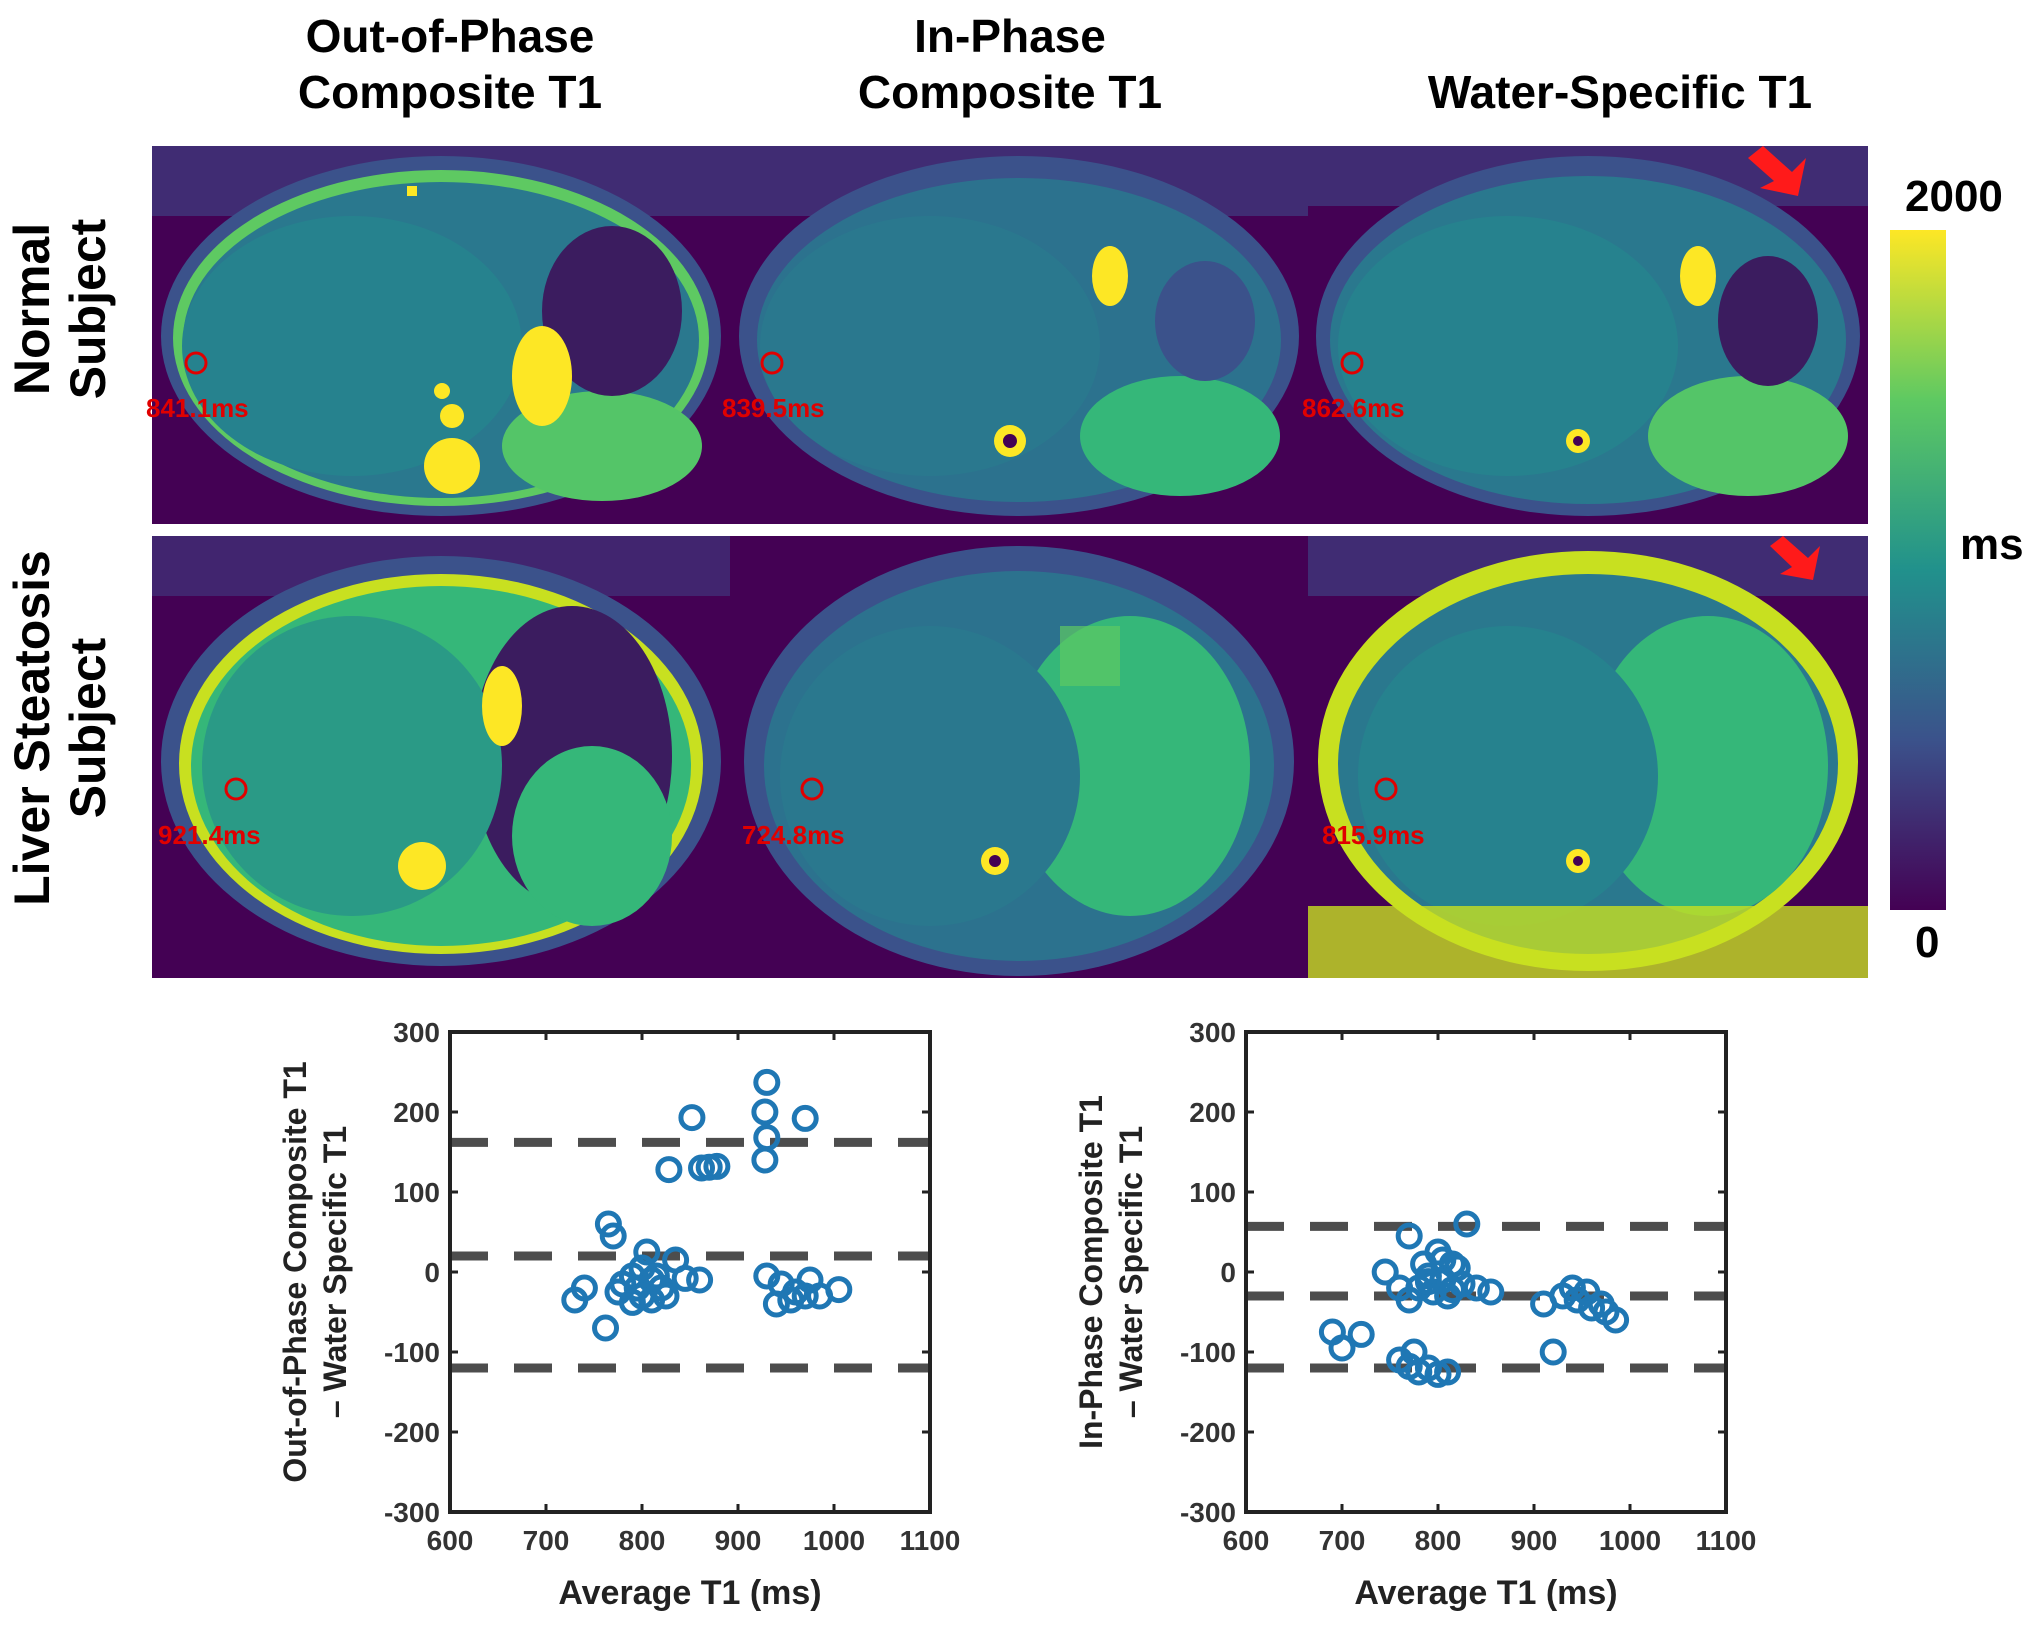 Image resolution: width=2024 pixels, height=1635 pixels. I want to click on column-title-line1: In-Phase, so click(1010, 36).